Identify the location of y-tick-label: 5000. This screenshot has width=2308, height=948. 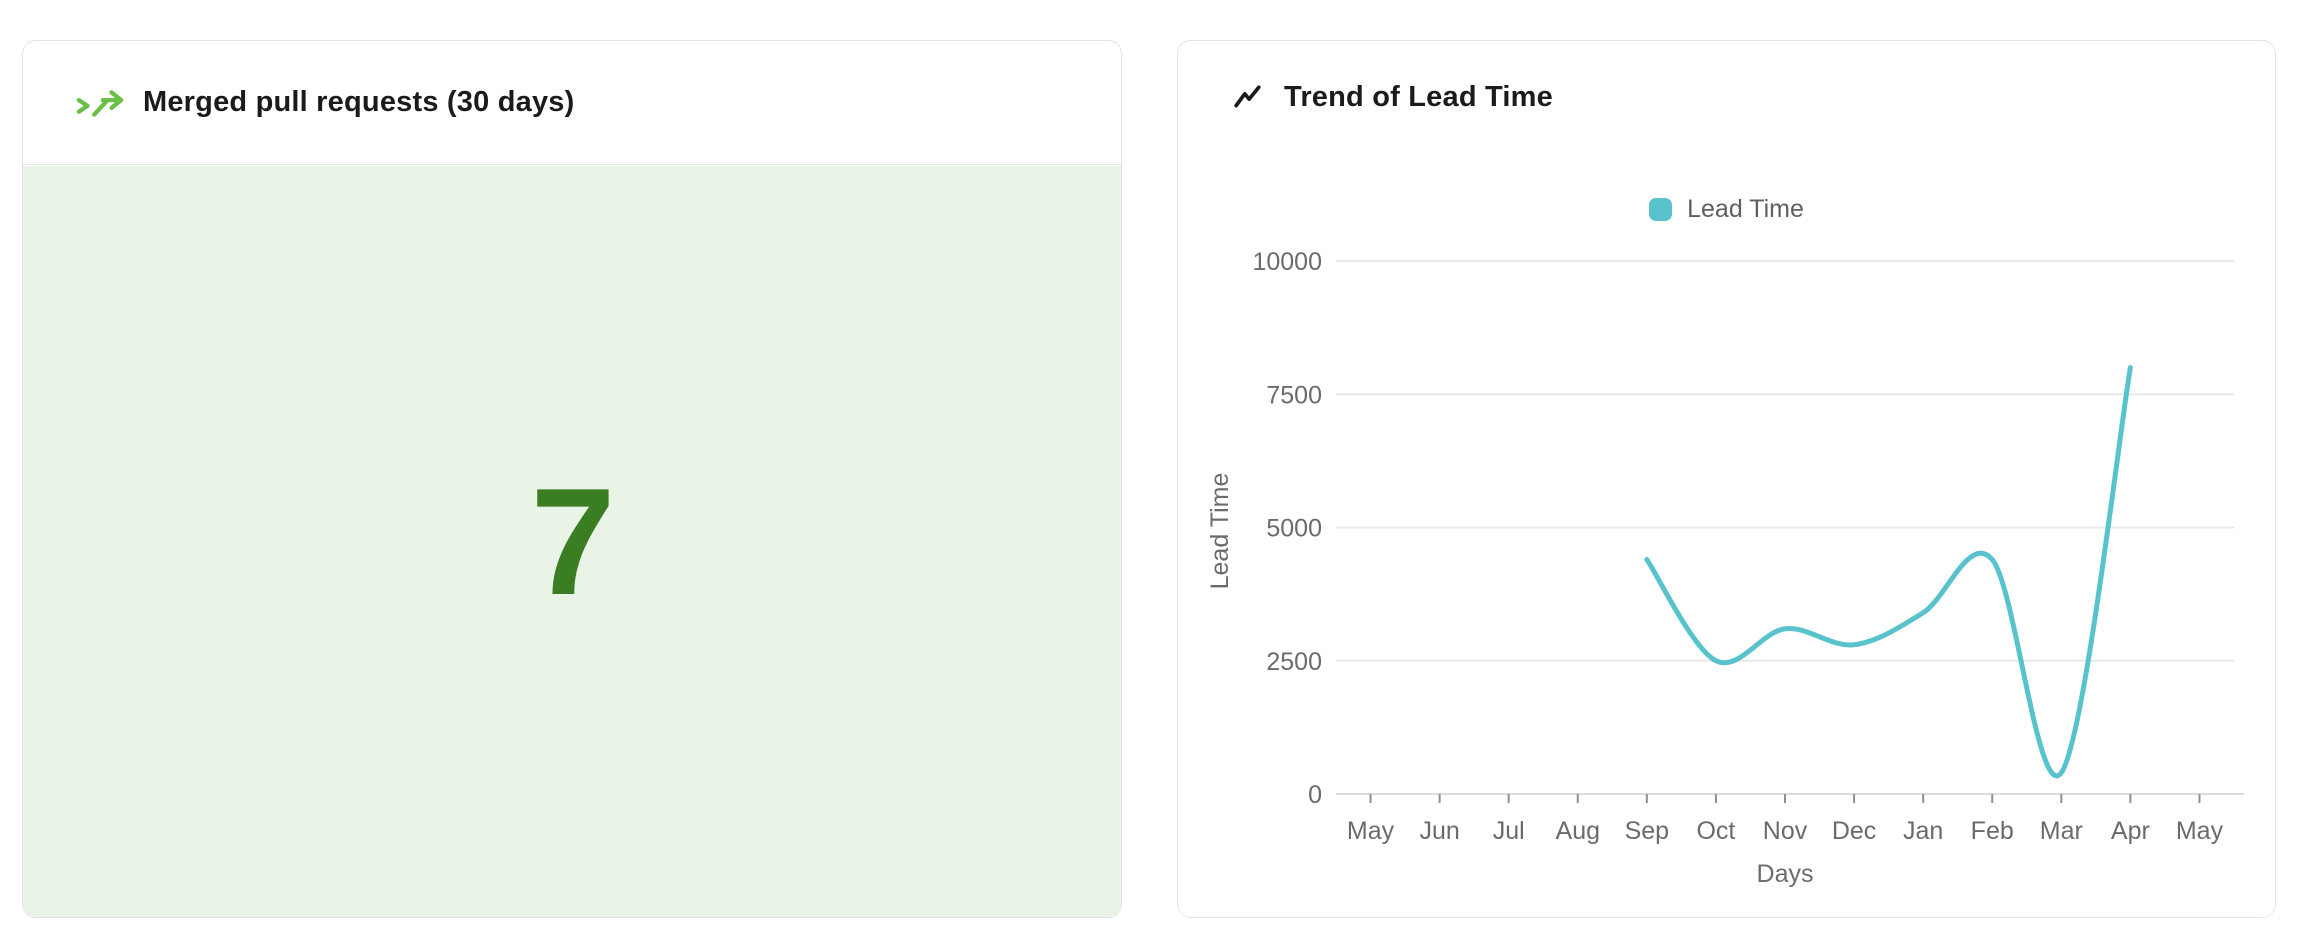
(1294, 529).